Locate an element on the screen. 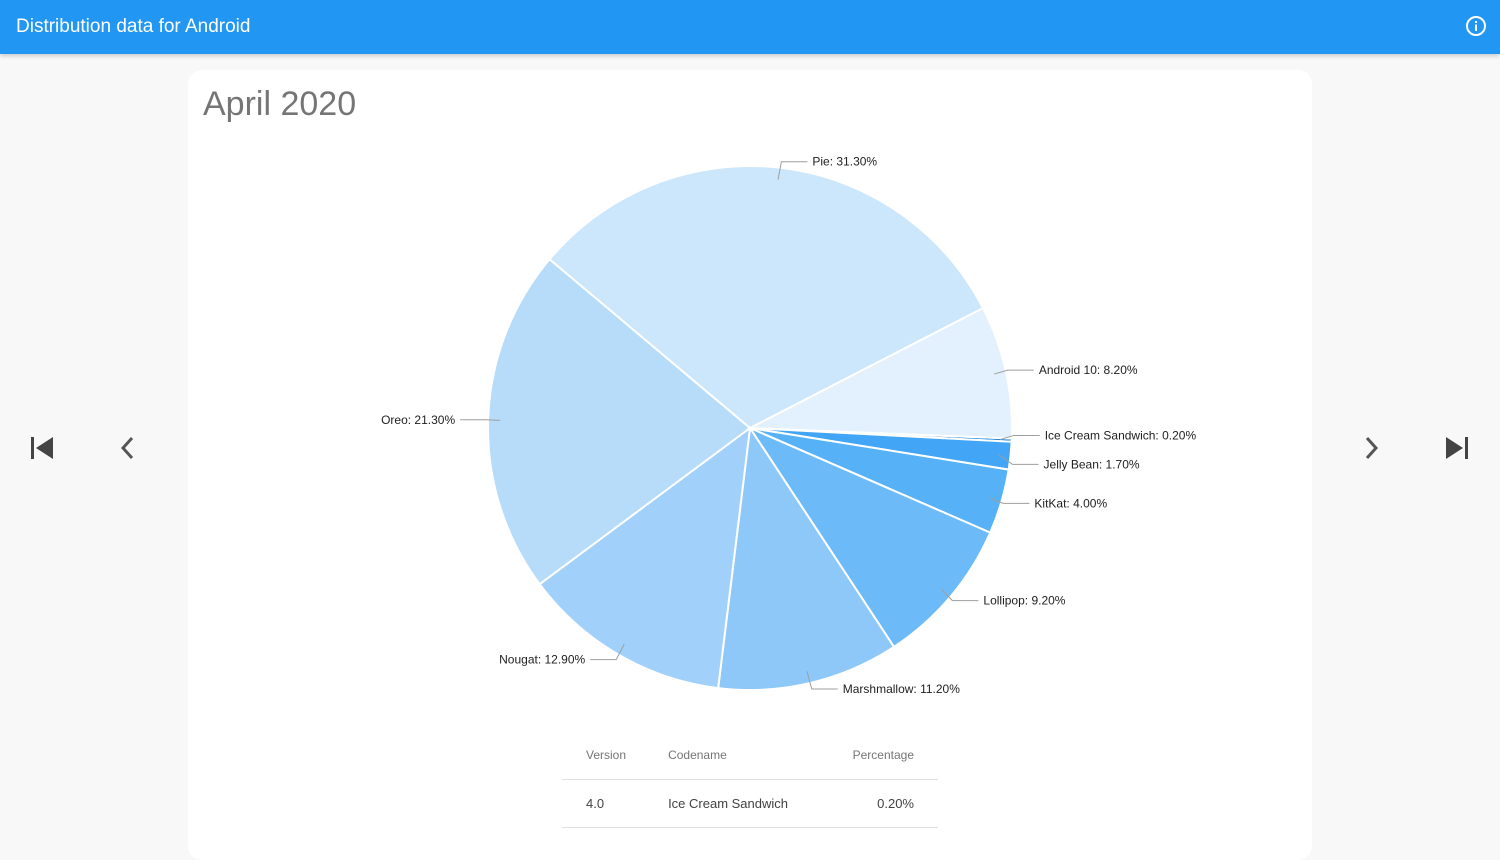  leader-line-lollipop is located at coordinates (959, 595).